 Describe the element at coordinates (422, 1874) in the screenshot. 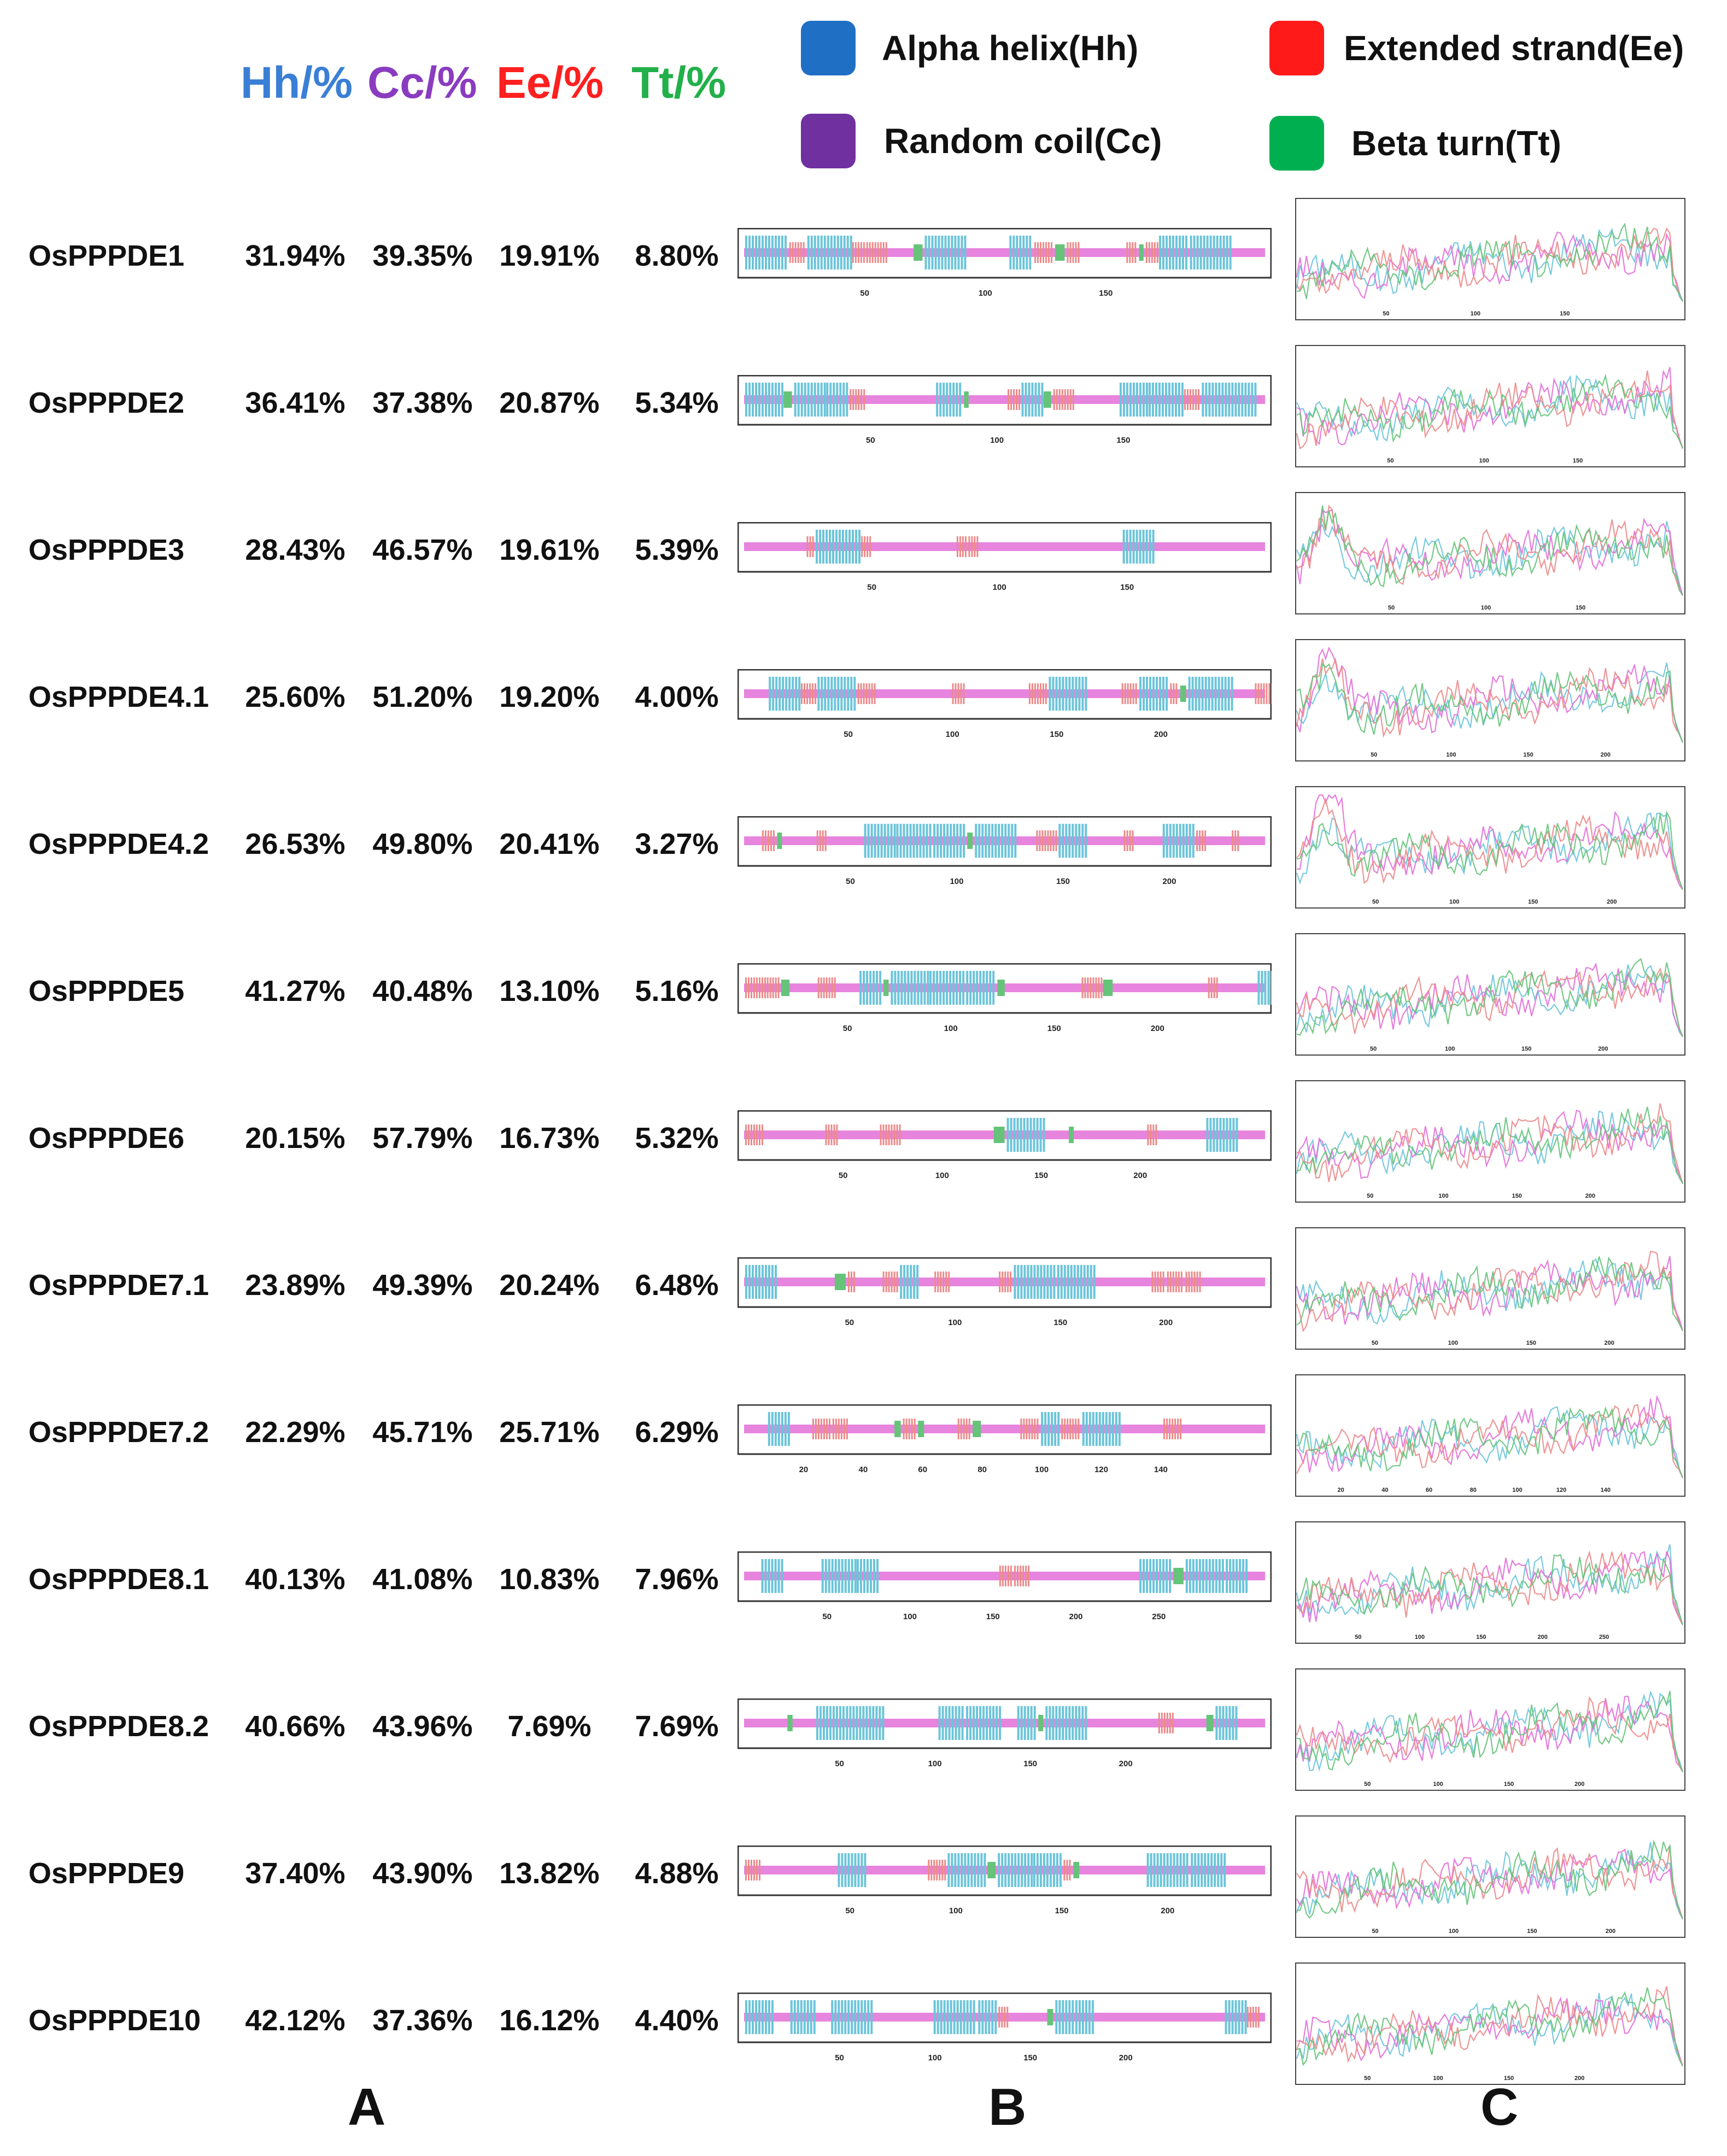

I see `value-cc: 43.90%` at that location.